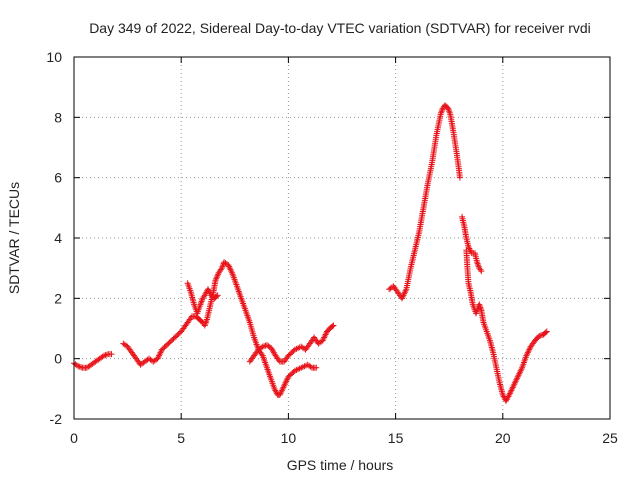  I want to click on y-tick-label: 8, so click(58, 117).